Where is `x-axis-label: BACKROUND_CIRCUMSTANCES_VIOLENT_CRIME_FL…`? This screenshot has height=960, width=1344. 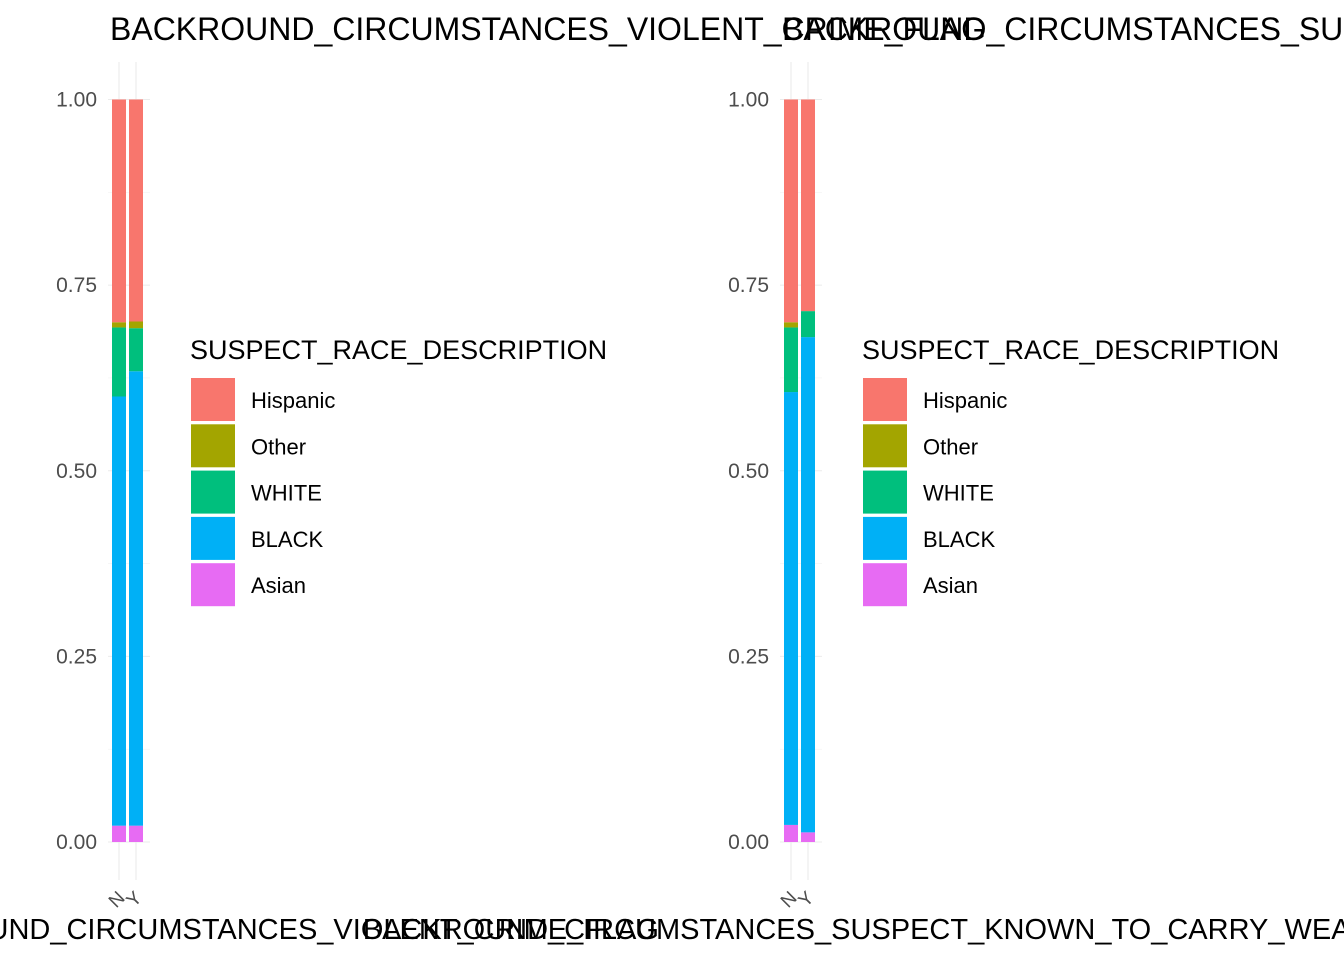 x-axis-label: BACKROUND_CIRCUMSTANCES_VIOLENT_CRIME_FL… is located at coordinates (329, 930).